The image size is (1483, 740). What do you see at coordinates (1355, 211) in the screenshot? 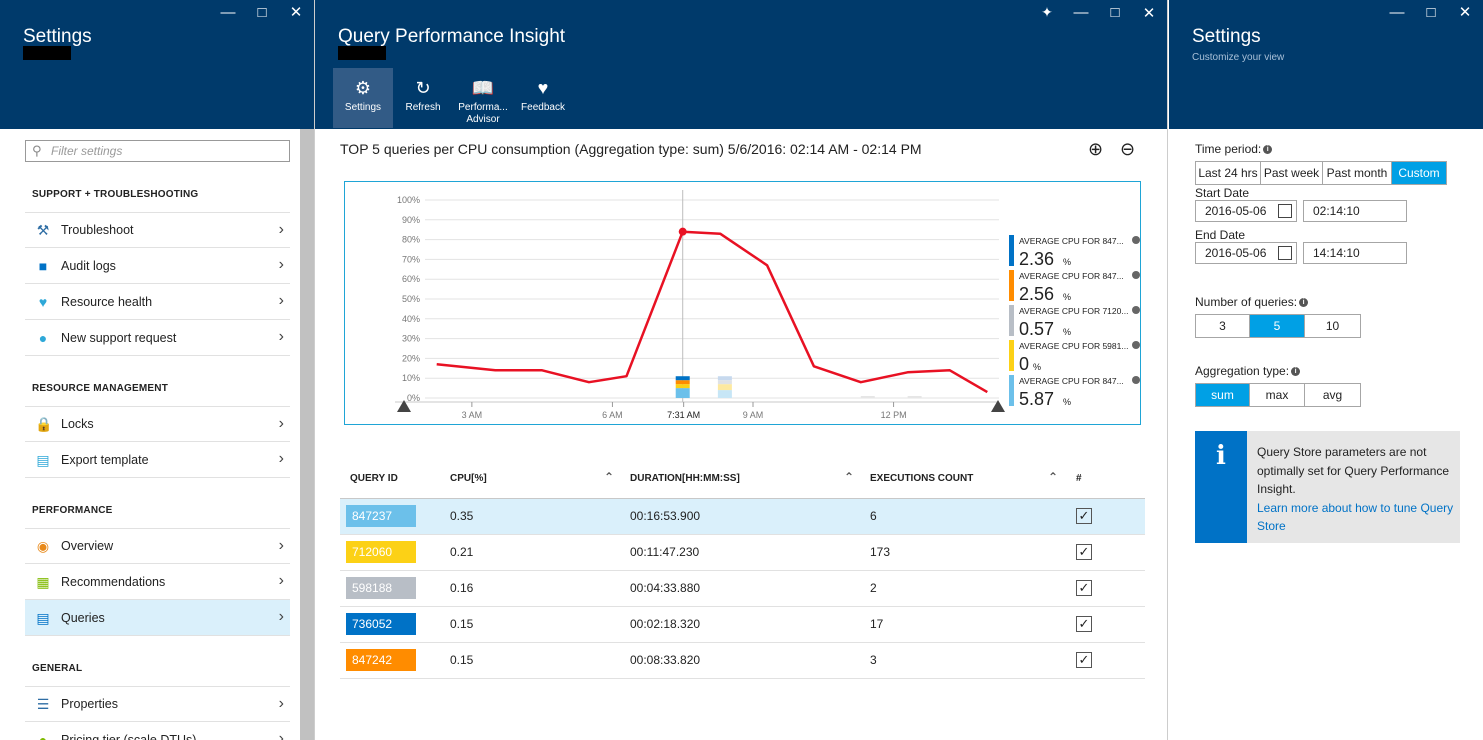
I see `start-time-input: 02:14:10` at bounding box center [1355, 211].